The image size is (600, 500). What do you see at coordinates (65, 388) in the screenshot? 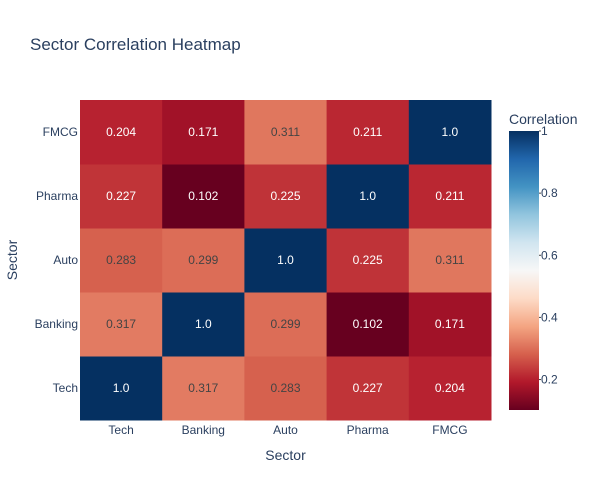
I see `y-tick-label: Tech` at bounding box center [65, 388].